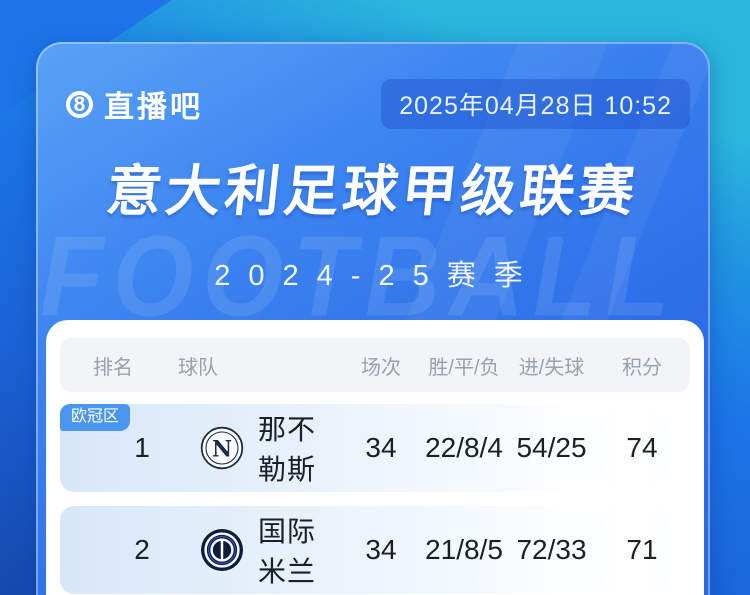 The image size is (750, 595). Describe the element at coordinates (222, 550) in the screenshot. I see `inter-crest-icon` at that location.